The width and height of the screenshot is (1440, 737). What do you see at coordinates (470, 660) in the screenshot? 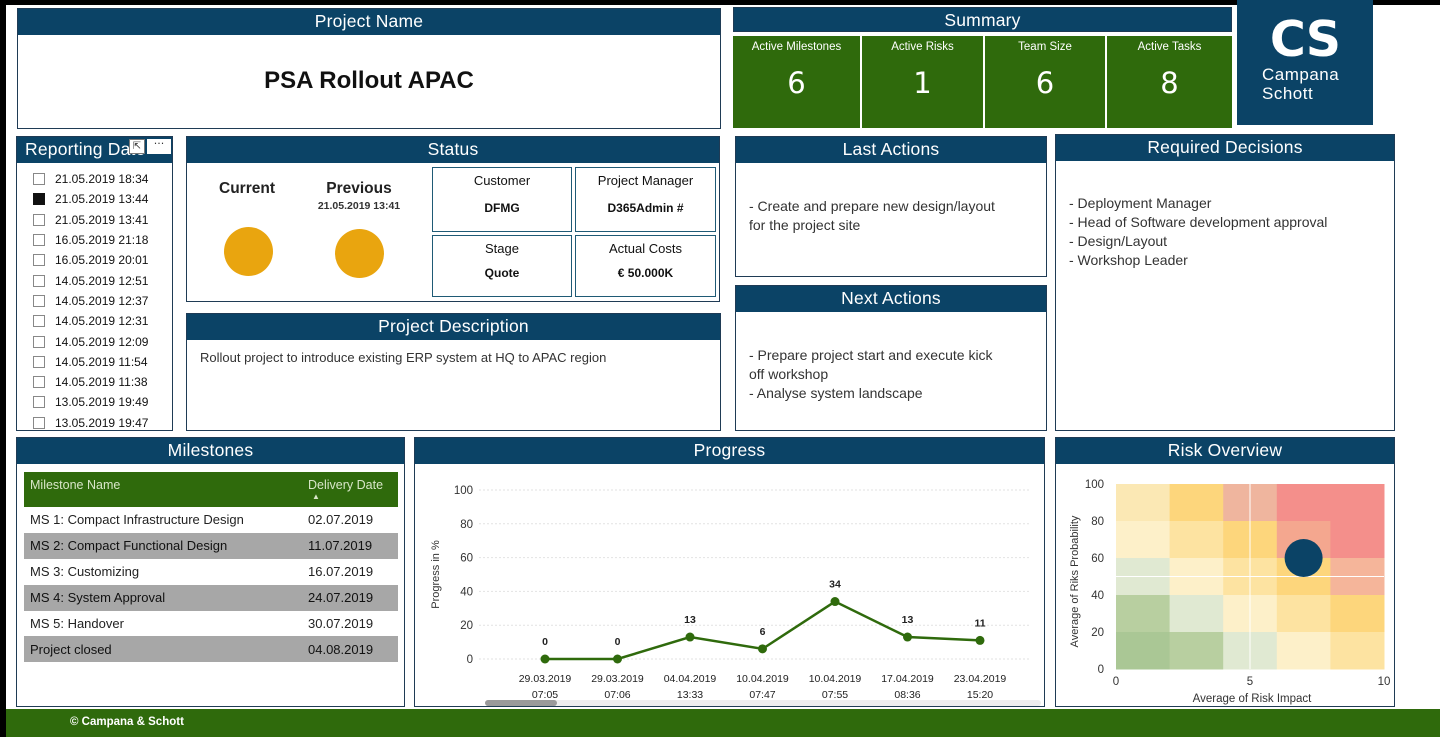
I see `y-tick-label: 0` at bounding box center [470, 660].